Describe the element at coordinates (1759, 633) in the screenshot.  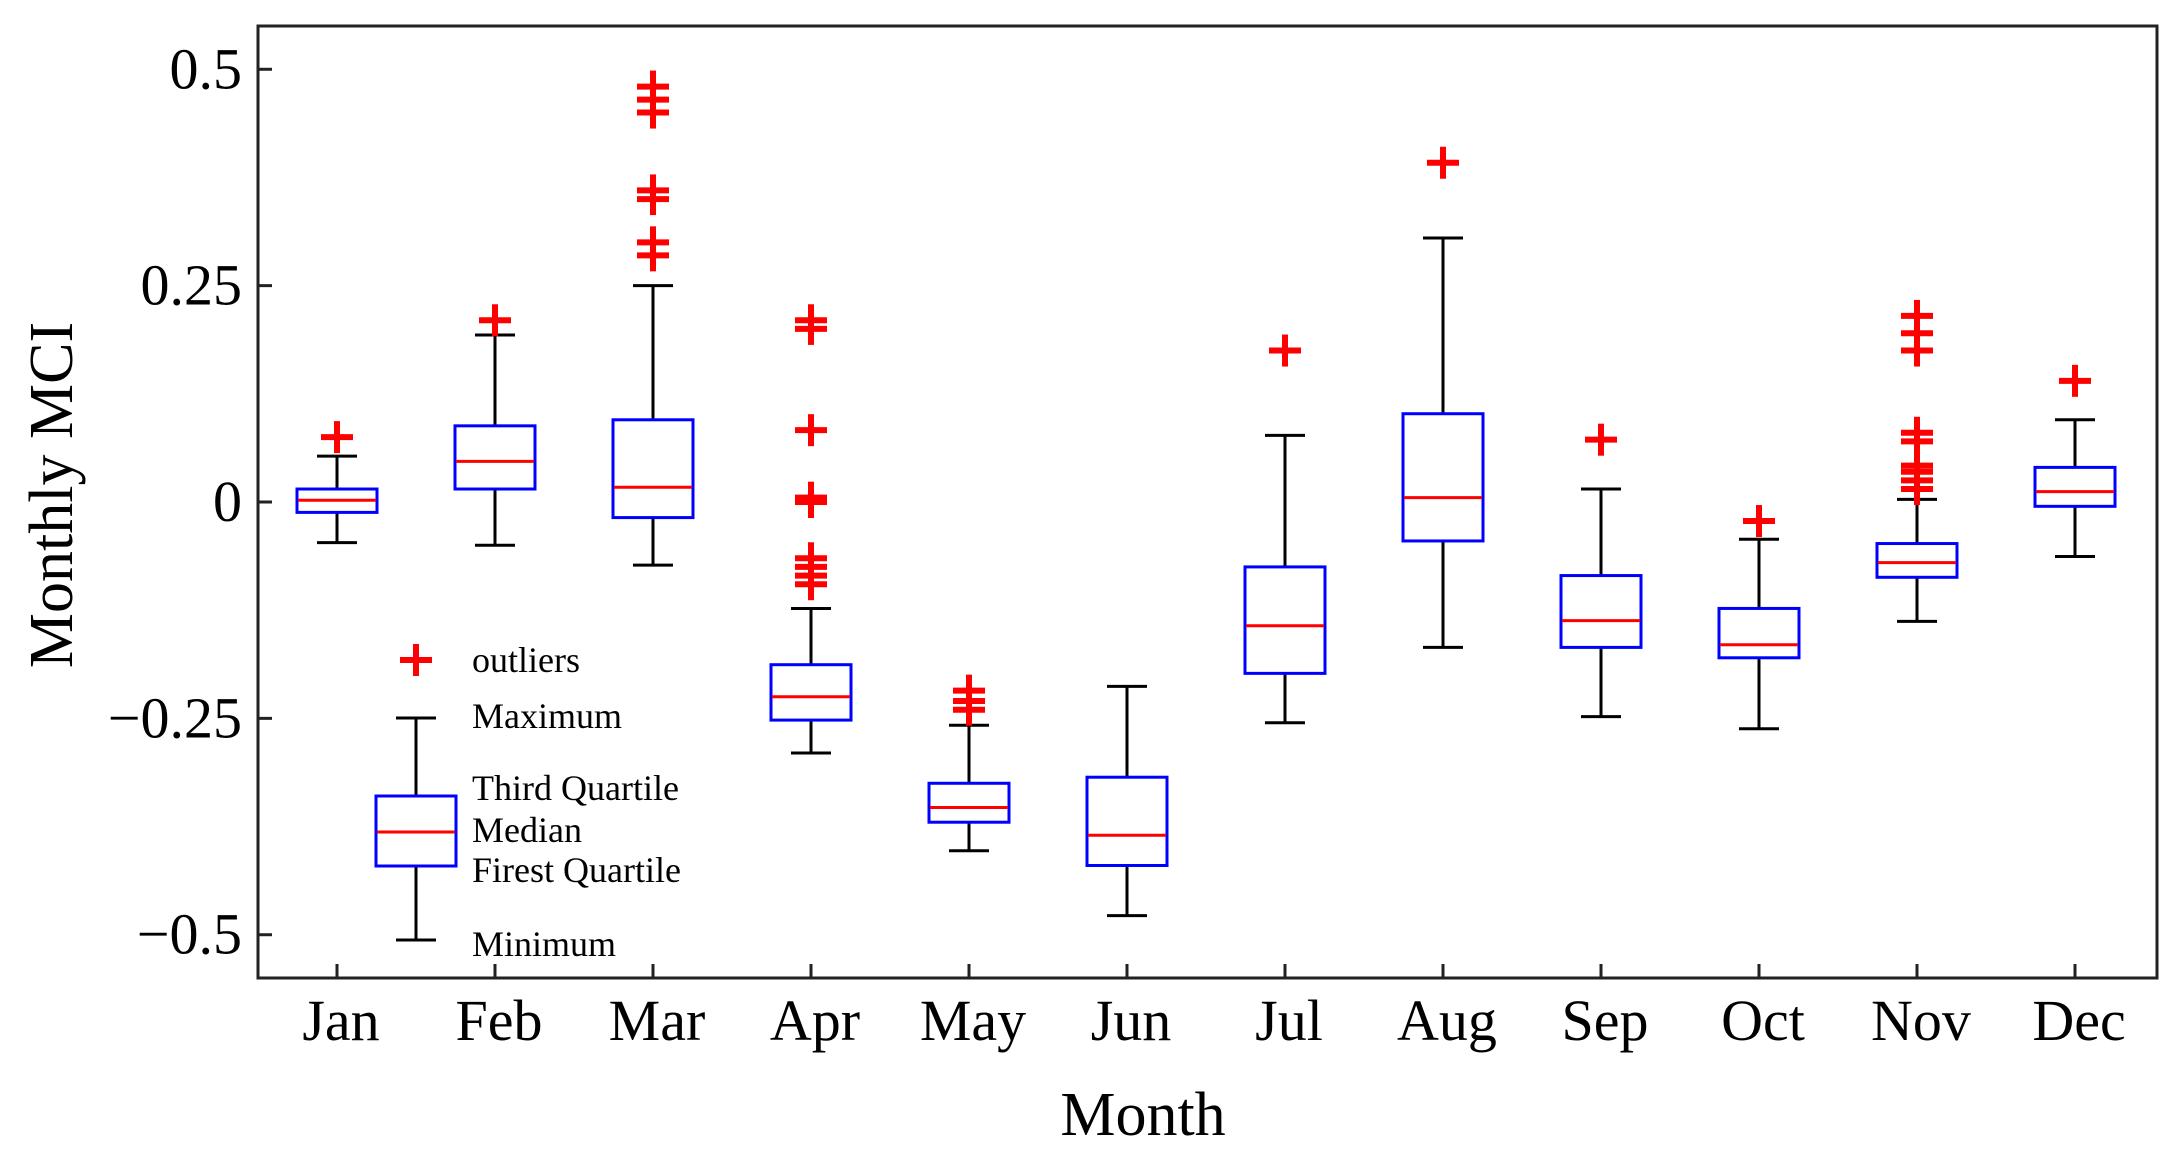
I see `iqr-box-oct` at that location.